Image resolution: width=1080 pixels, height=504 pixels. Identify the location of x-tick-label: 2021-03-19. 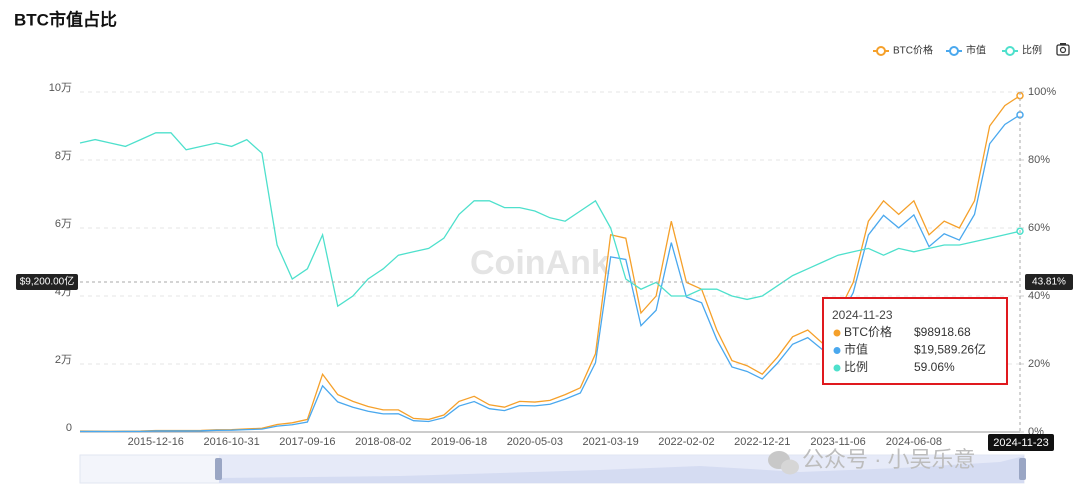
(611, 442).